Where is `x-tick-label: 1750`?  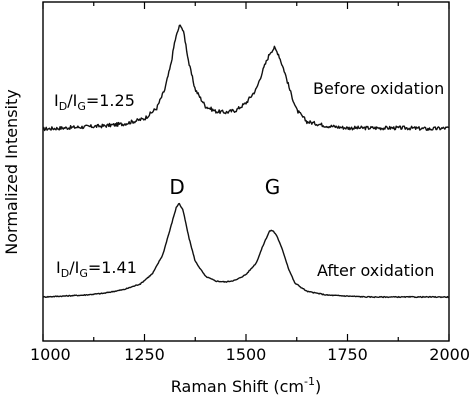 x-tick-label: 1750 is located at coordinates (347, 354).